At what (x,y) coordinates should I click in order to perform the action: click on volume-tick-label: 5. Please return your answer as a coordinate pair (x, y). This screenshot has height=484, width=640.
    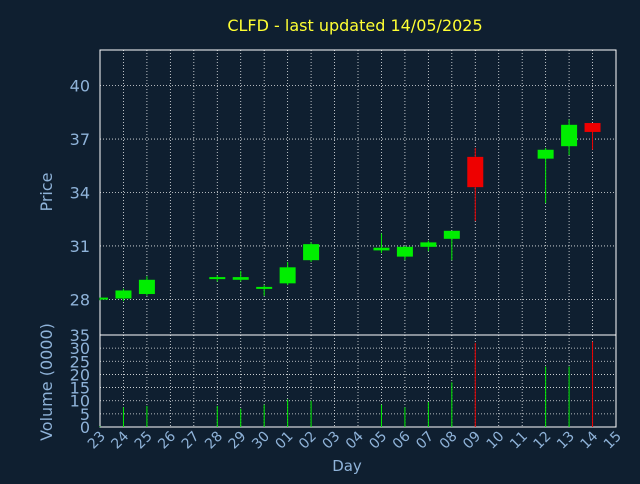
    Looking at the image, I should click on (85, 414).